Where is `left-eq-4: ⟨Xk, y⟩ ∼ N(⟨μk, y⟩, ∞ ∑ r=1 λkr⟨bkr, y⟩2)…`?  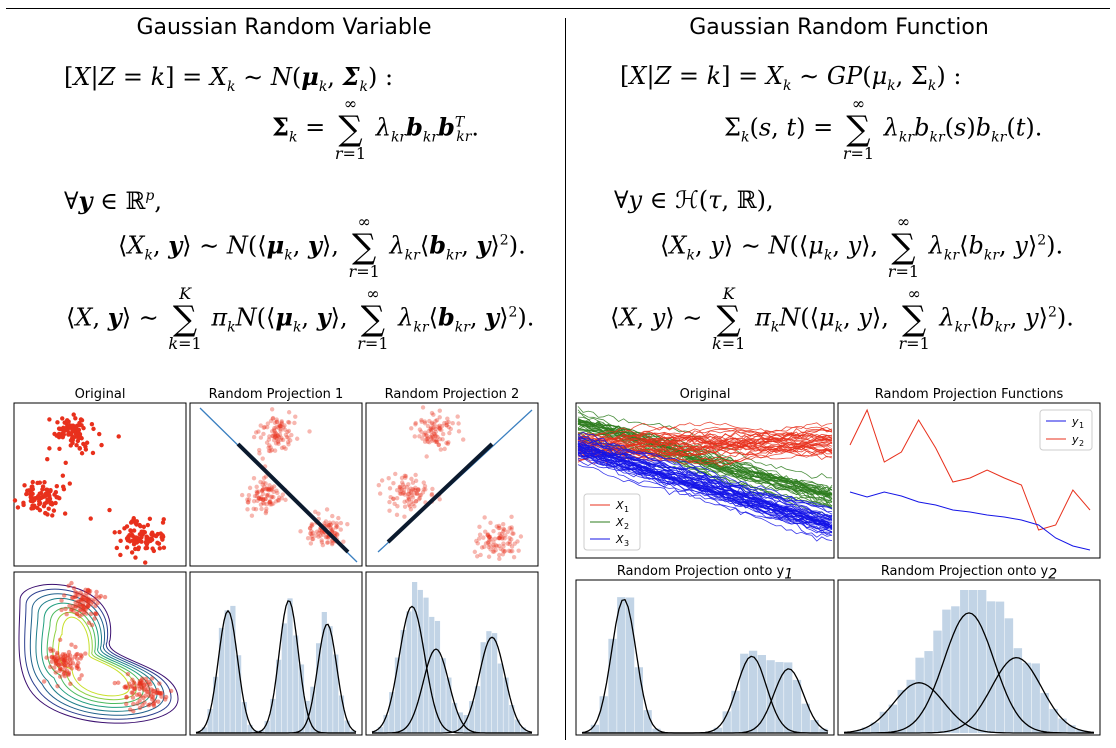
left-eq-4: ⟨Xk, y⟩ ∼ N(⟨μk, y⟩, ∞ ∑ r=1 λkr⟨bkr, y⟩2)… is located at coordinates (322, 246).